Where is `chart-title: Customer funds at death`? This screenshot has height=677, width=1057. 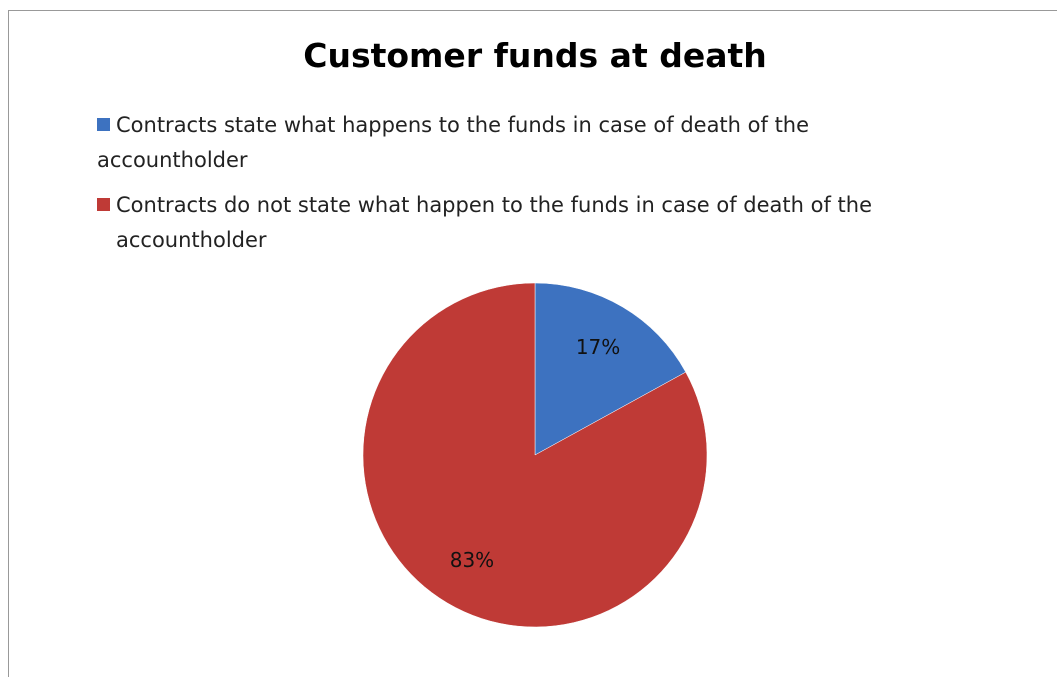
chart-title: Customer funds at death is located at coordinates (535, 55).